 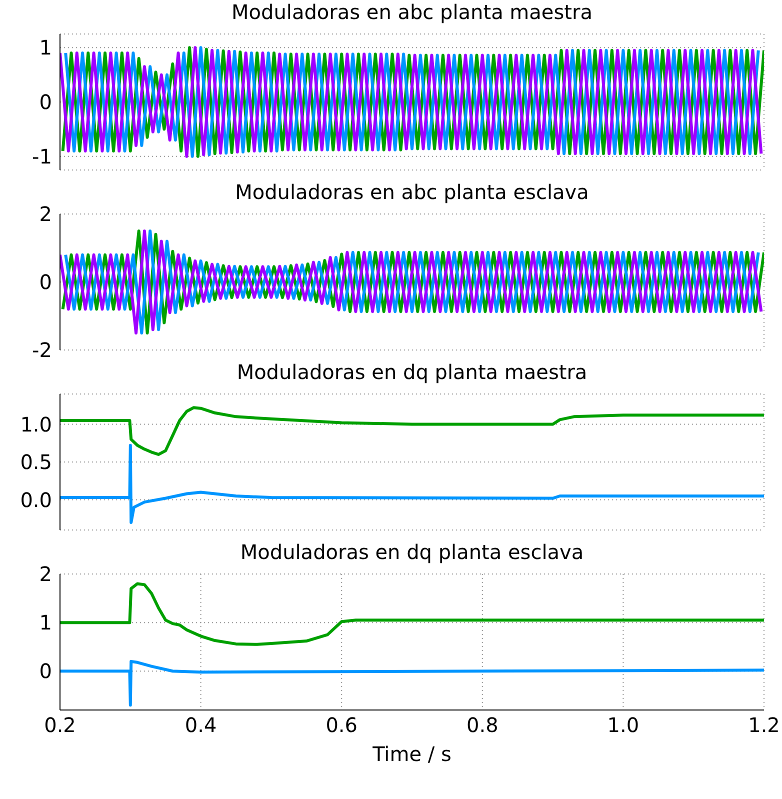 I want to click on chart-title: Moduladoras en dq planta maestra, so click(x=412, y=372).